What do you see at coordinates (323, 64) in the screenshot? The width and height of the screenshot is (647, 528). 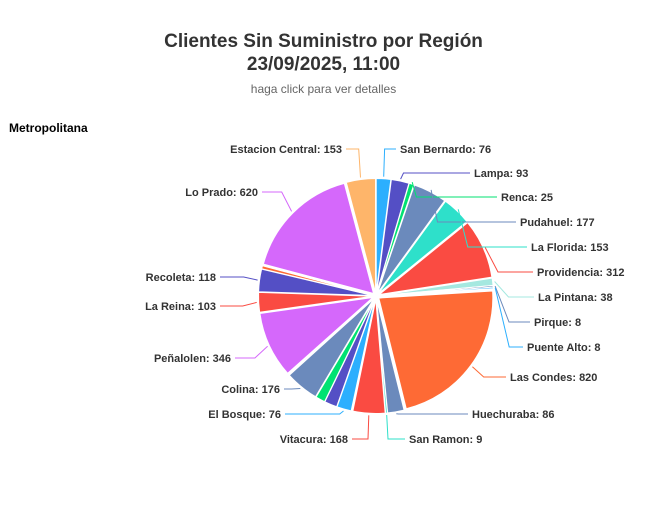 I see `chart-title-line-2: 23/09/2025, 11:00` at bounding box center [323, 64].